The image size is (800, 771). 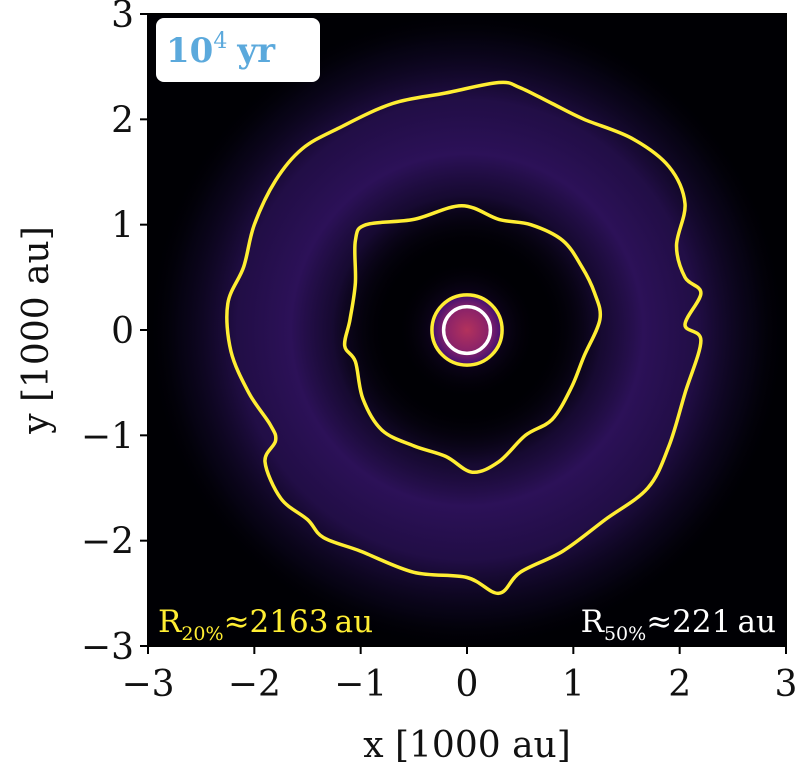 I want to click on x-tick-label: 3, so click(x=786, y=684).